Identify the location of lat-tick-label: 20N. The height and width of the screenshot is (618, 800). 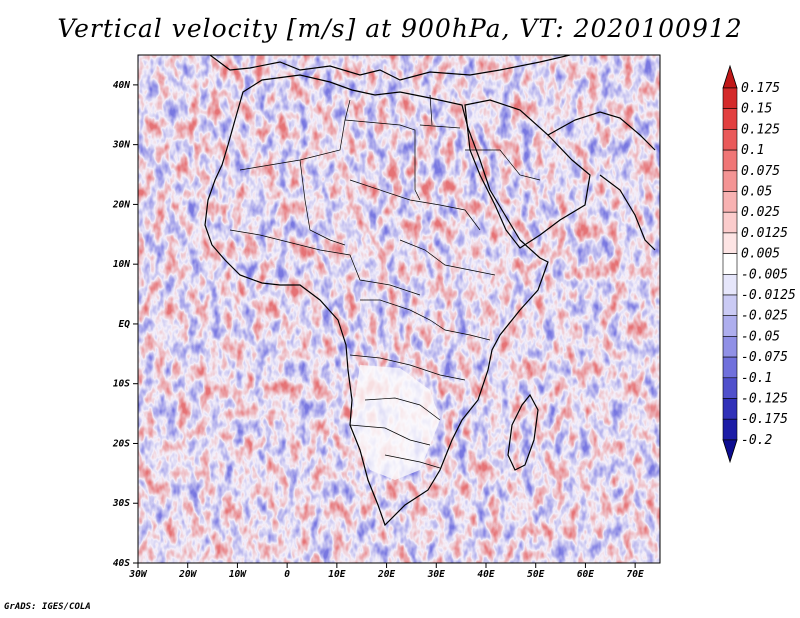
(121, 204).